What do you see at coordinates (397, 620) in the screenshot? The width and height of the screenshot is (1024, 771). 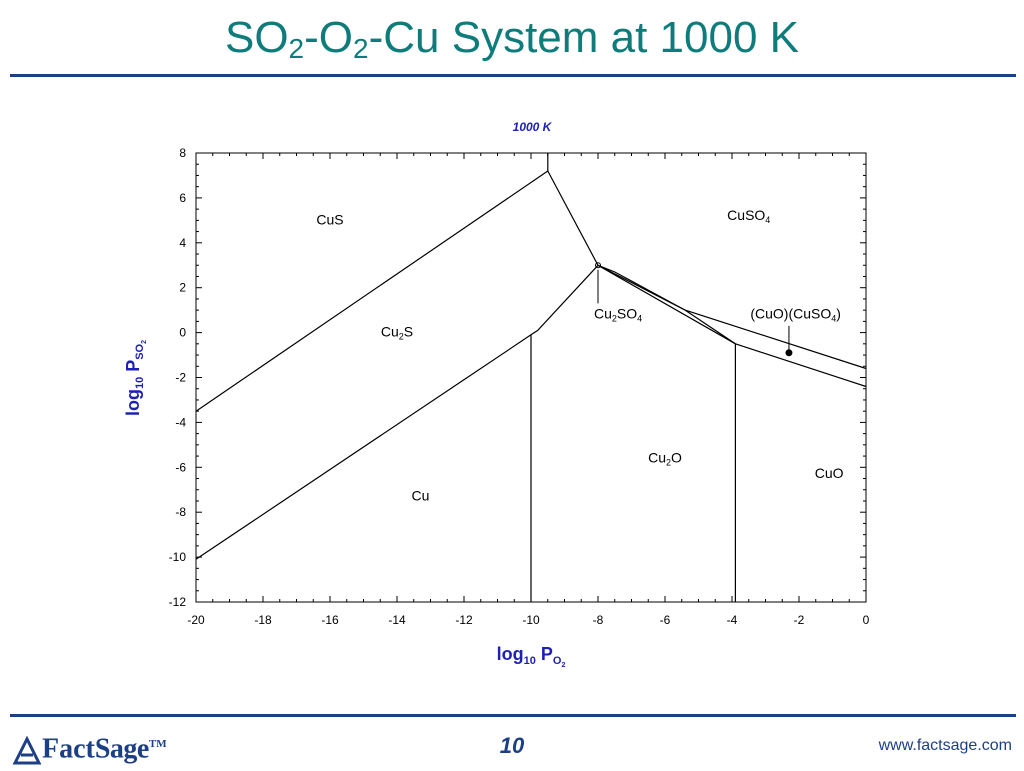 I see `x-tick-label: -14` at bounding box center [397, 620].